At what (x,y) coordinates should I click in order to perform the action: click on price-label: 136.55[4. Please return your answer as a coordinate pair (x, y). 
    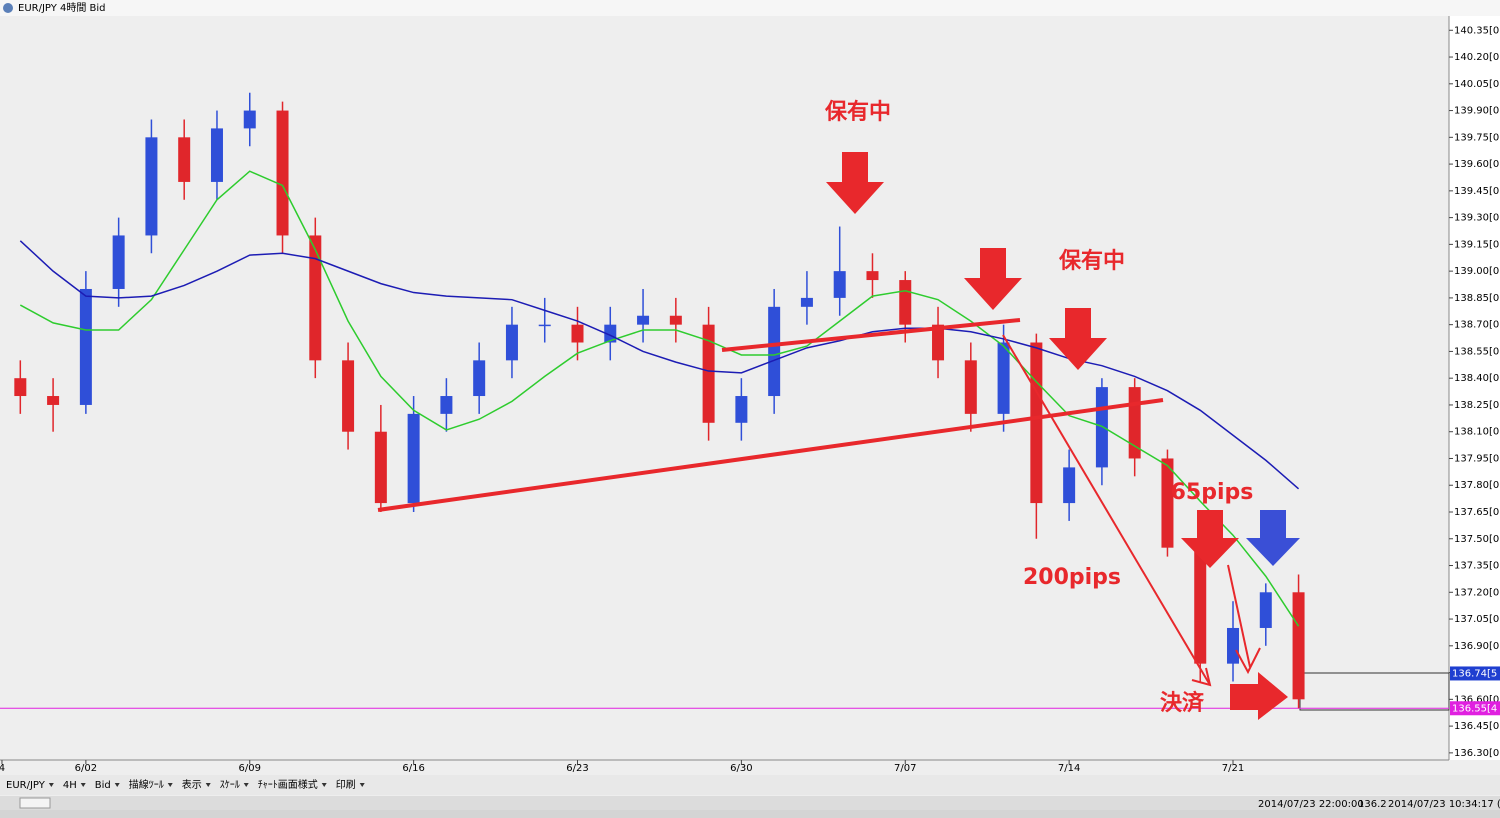
    Looking at the image, I should click on (1474, 708).